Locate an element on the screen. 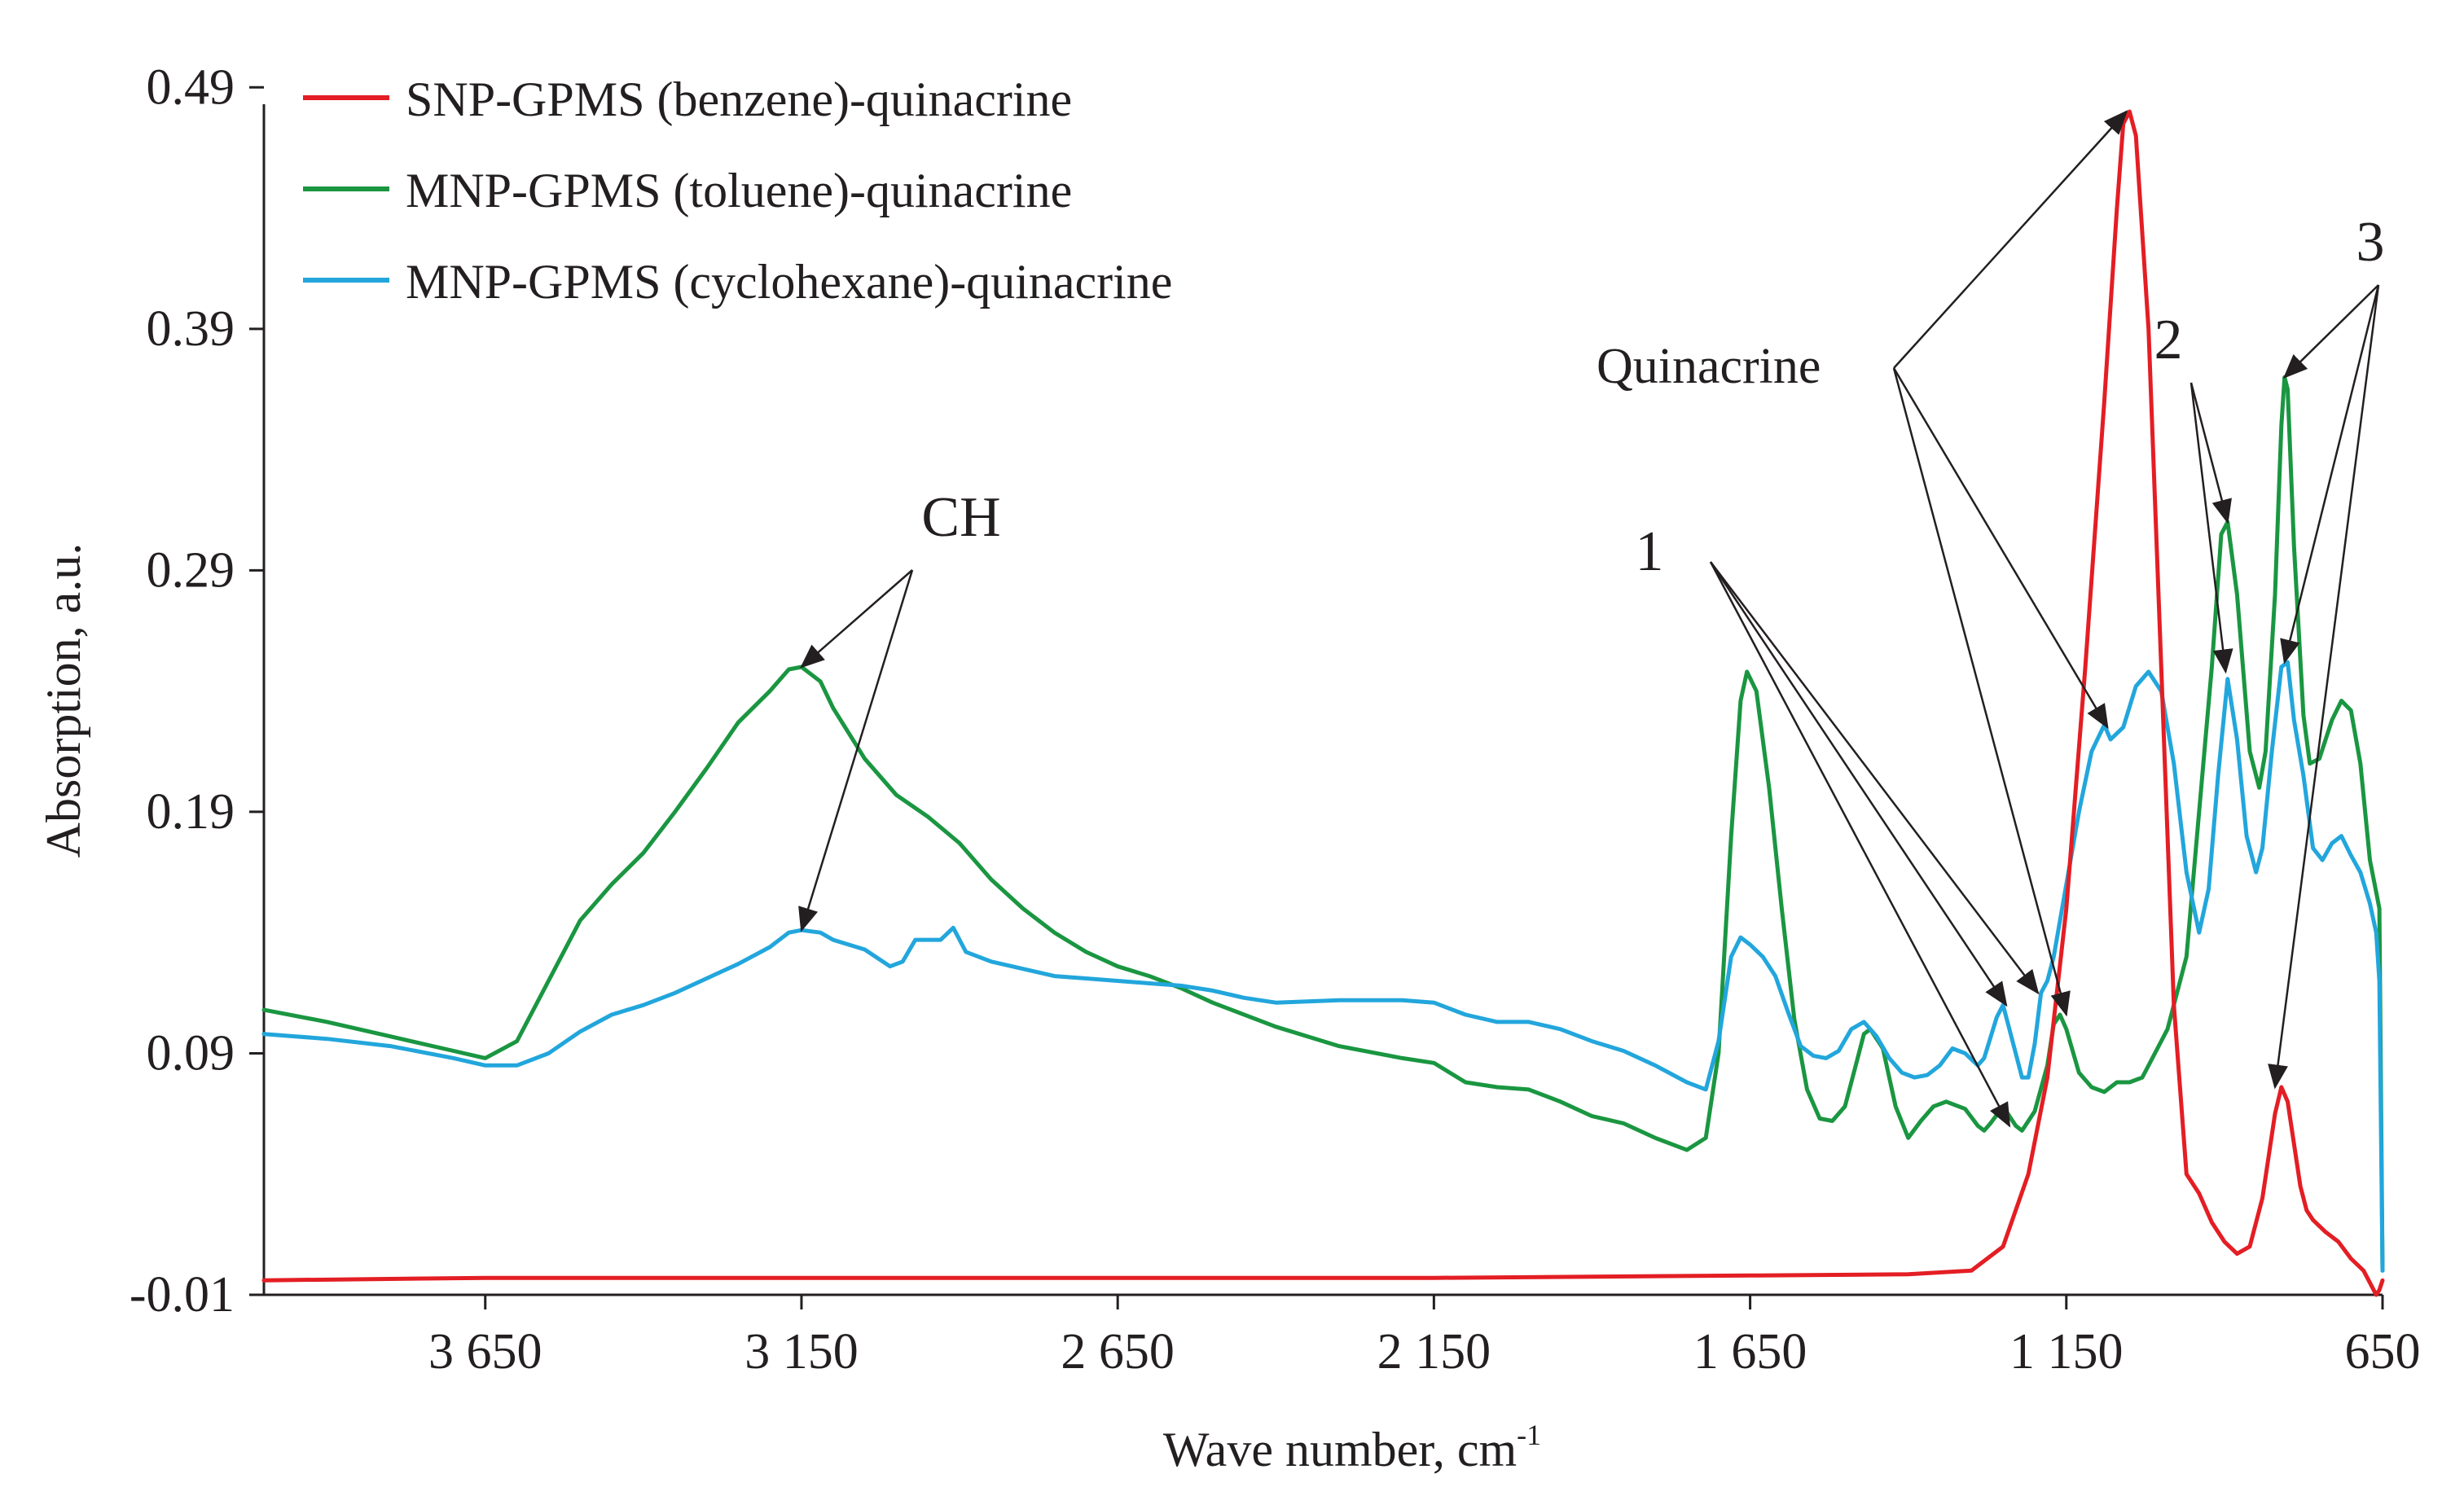 This screenshot has height=1487, width=2464. annotation-2: 2 is located at coordinates (2168, 340).